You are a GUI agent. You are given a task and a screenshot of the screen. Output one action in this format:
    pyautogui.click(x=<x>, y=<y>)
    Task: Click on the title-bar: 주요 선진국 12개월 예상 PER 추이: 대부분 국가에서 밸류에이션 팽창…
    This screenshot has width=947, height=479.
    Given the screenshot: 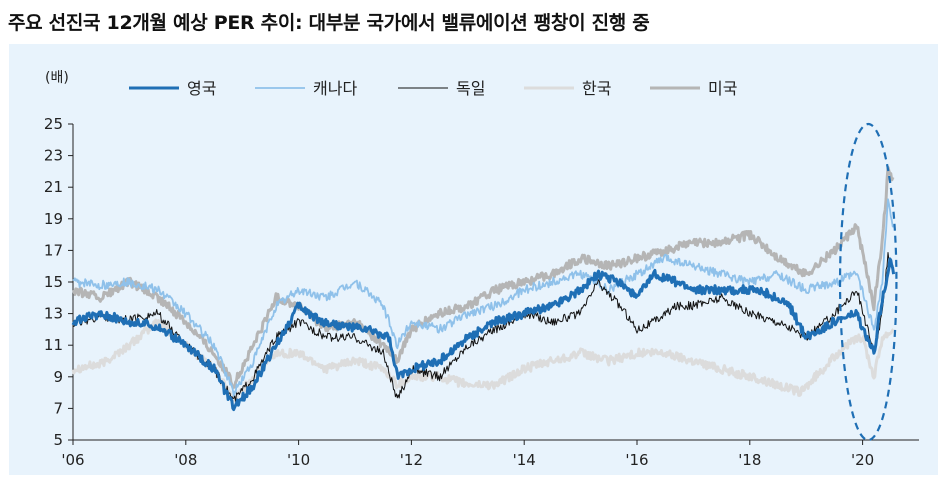 What is the action you would take?
    pyautogui.click(x=473, y=22)
    